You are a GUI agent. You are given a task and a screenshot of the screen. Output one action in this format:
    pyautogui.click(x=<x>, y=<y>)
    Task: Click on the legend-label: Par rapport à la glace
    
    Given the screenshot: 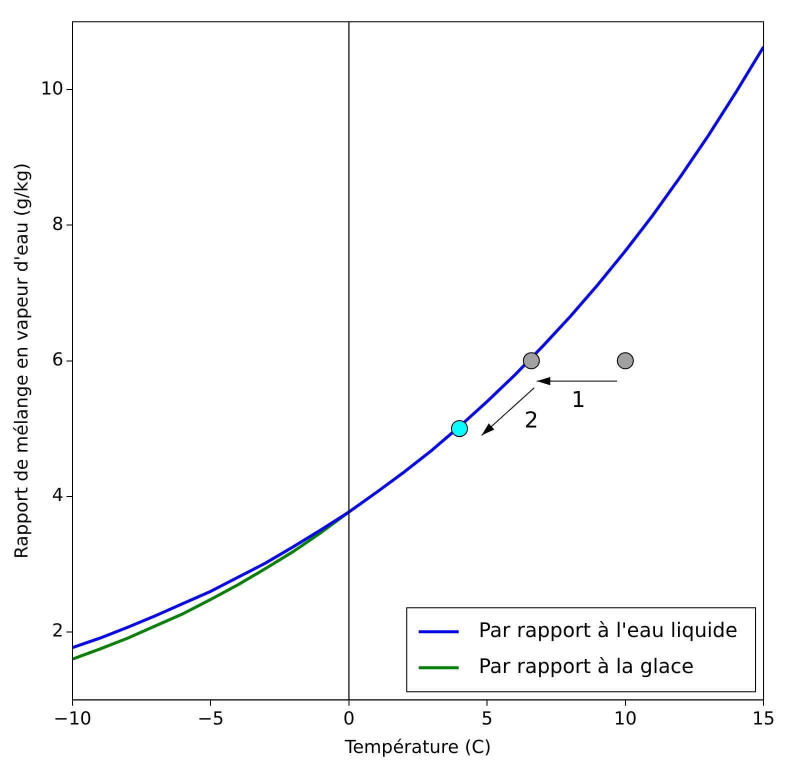 What is the action you would take?
    pyautogui.click(x=586, y=666)
    